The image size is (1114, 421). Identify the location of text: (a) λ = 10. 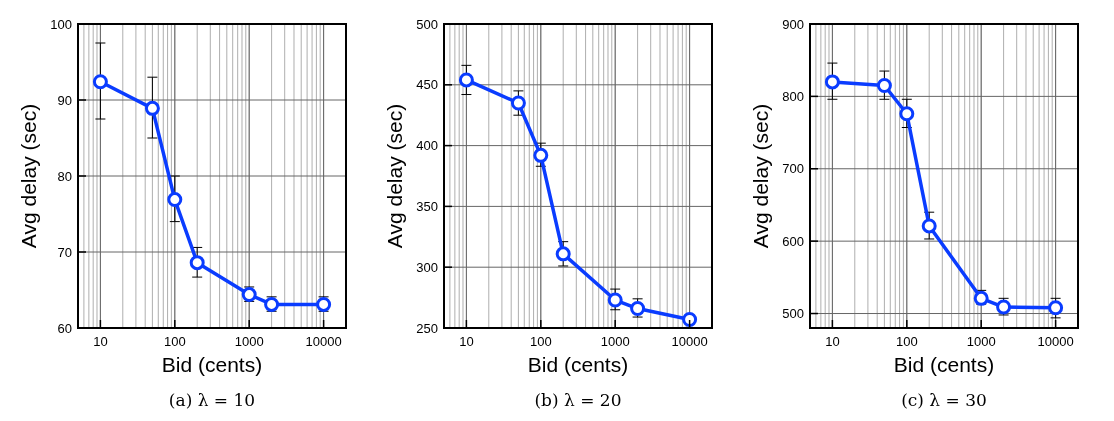
(212, 400).